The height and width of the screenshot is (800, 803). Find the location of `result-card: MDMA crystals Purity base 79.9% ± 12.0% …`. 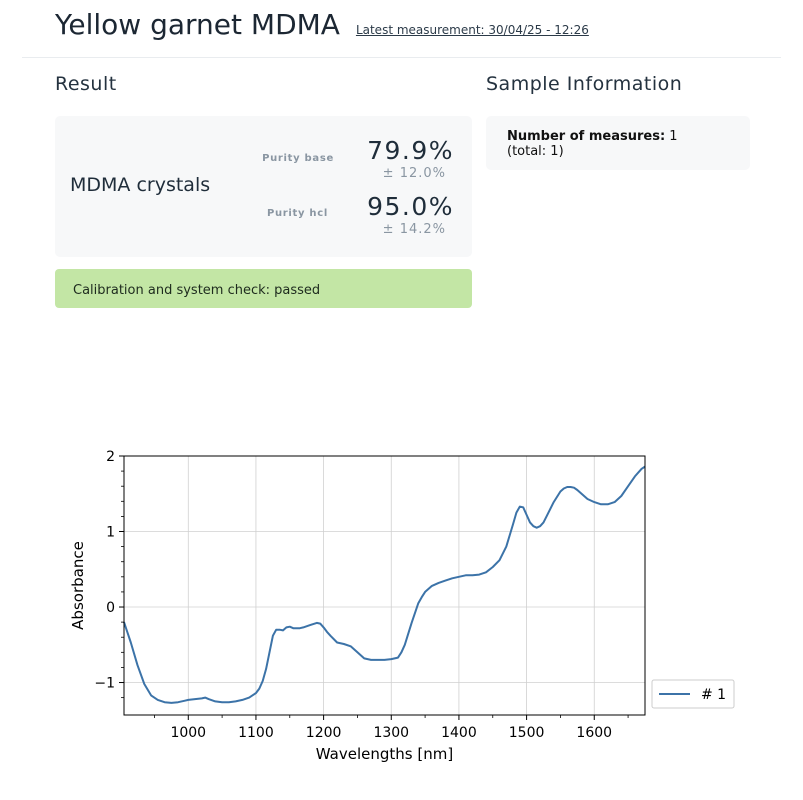

result-card: MDMA crystals Purity base 79.9% ± 12.0% … is located at coordinates (263, 186).